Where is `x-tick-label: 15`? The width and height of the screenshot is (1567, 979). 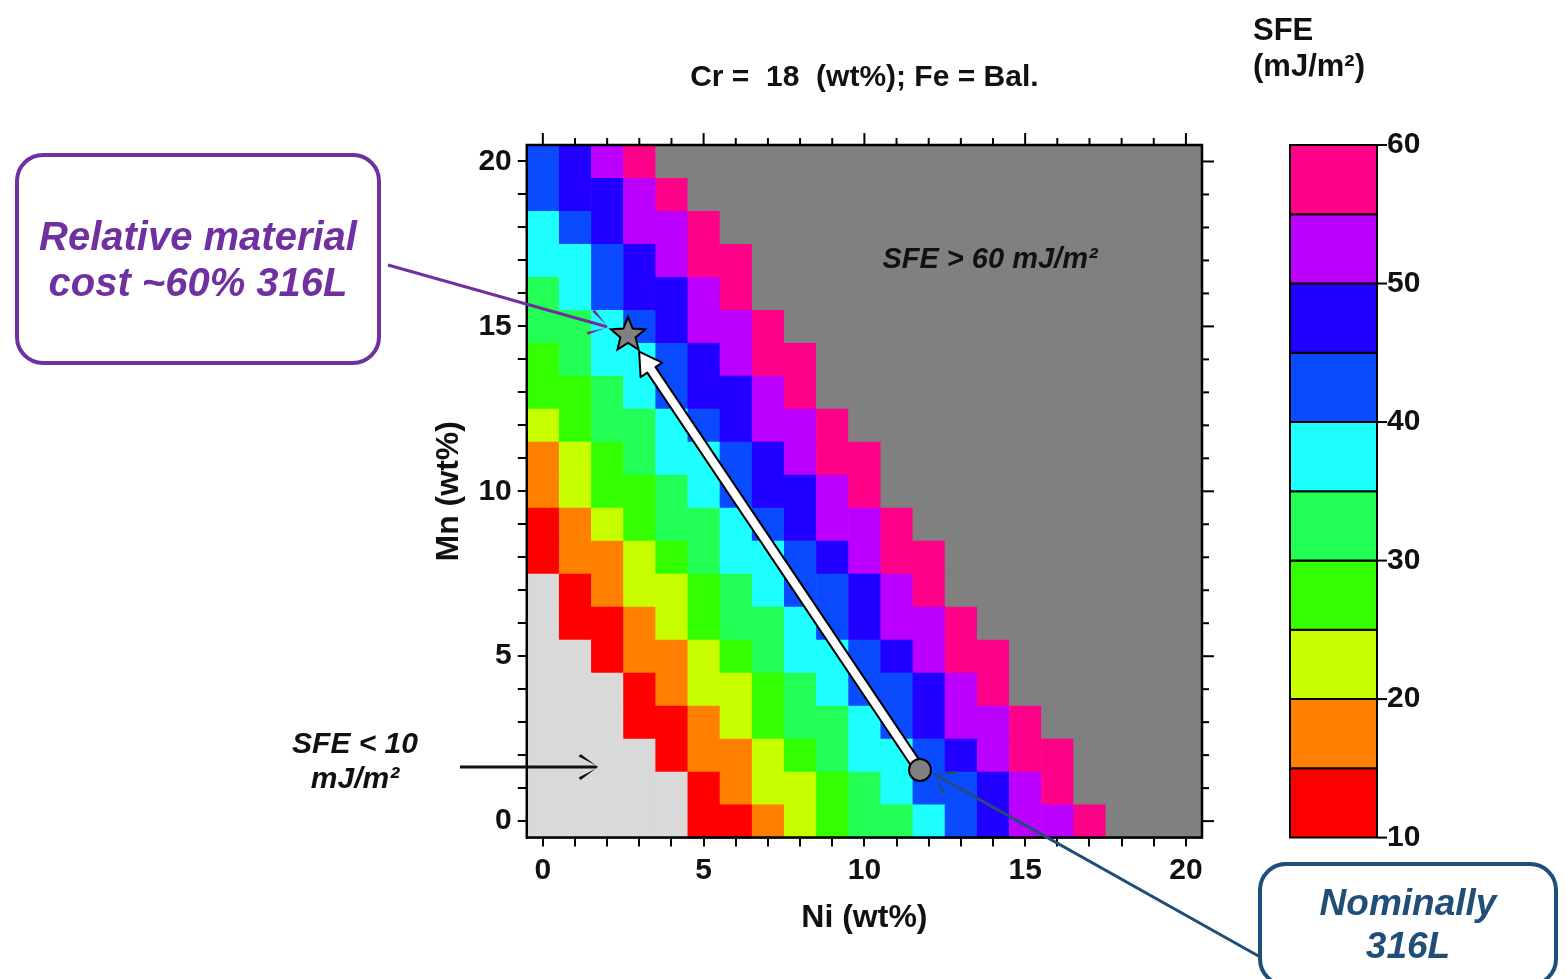
x-tick-label: 15 is located at coordinates (1025, 868).